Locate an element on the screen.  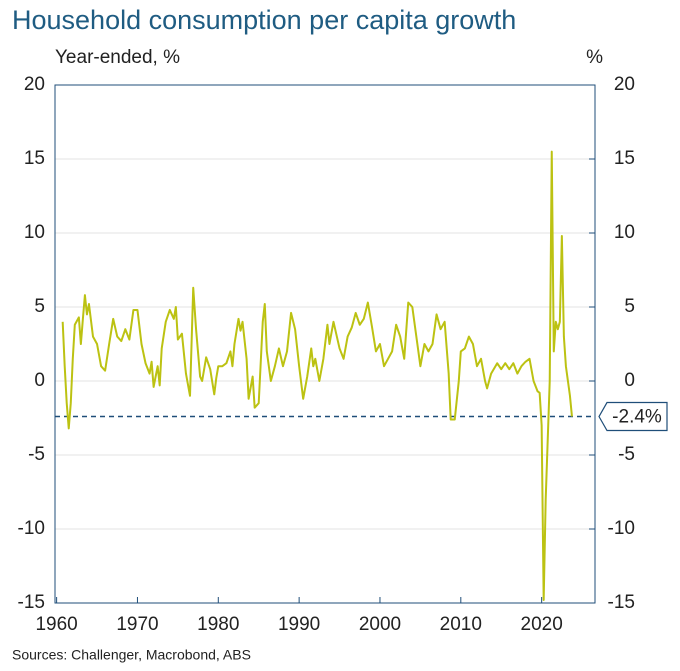
y-tick-label: 0 is located at coordinates (39, 380).